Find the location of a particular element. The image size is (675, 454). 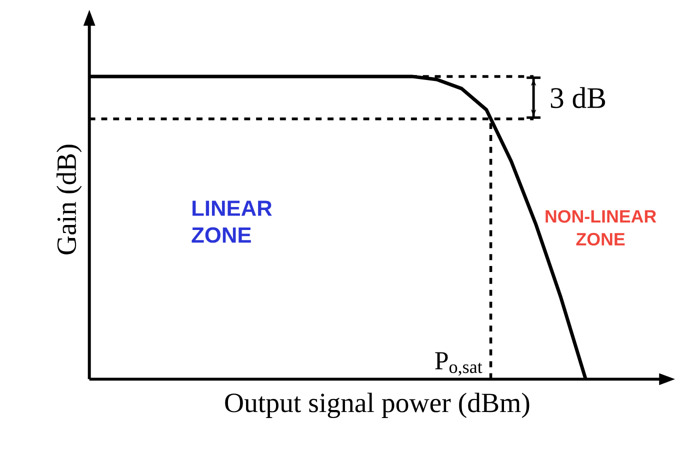

annotation: 3 dB is located at coordinates (578, 97).